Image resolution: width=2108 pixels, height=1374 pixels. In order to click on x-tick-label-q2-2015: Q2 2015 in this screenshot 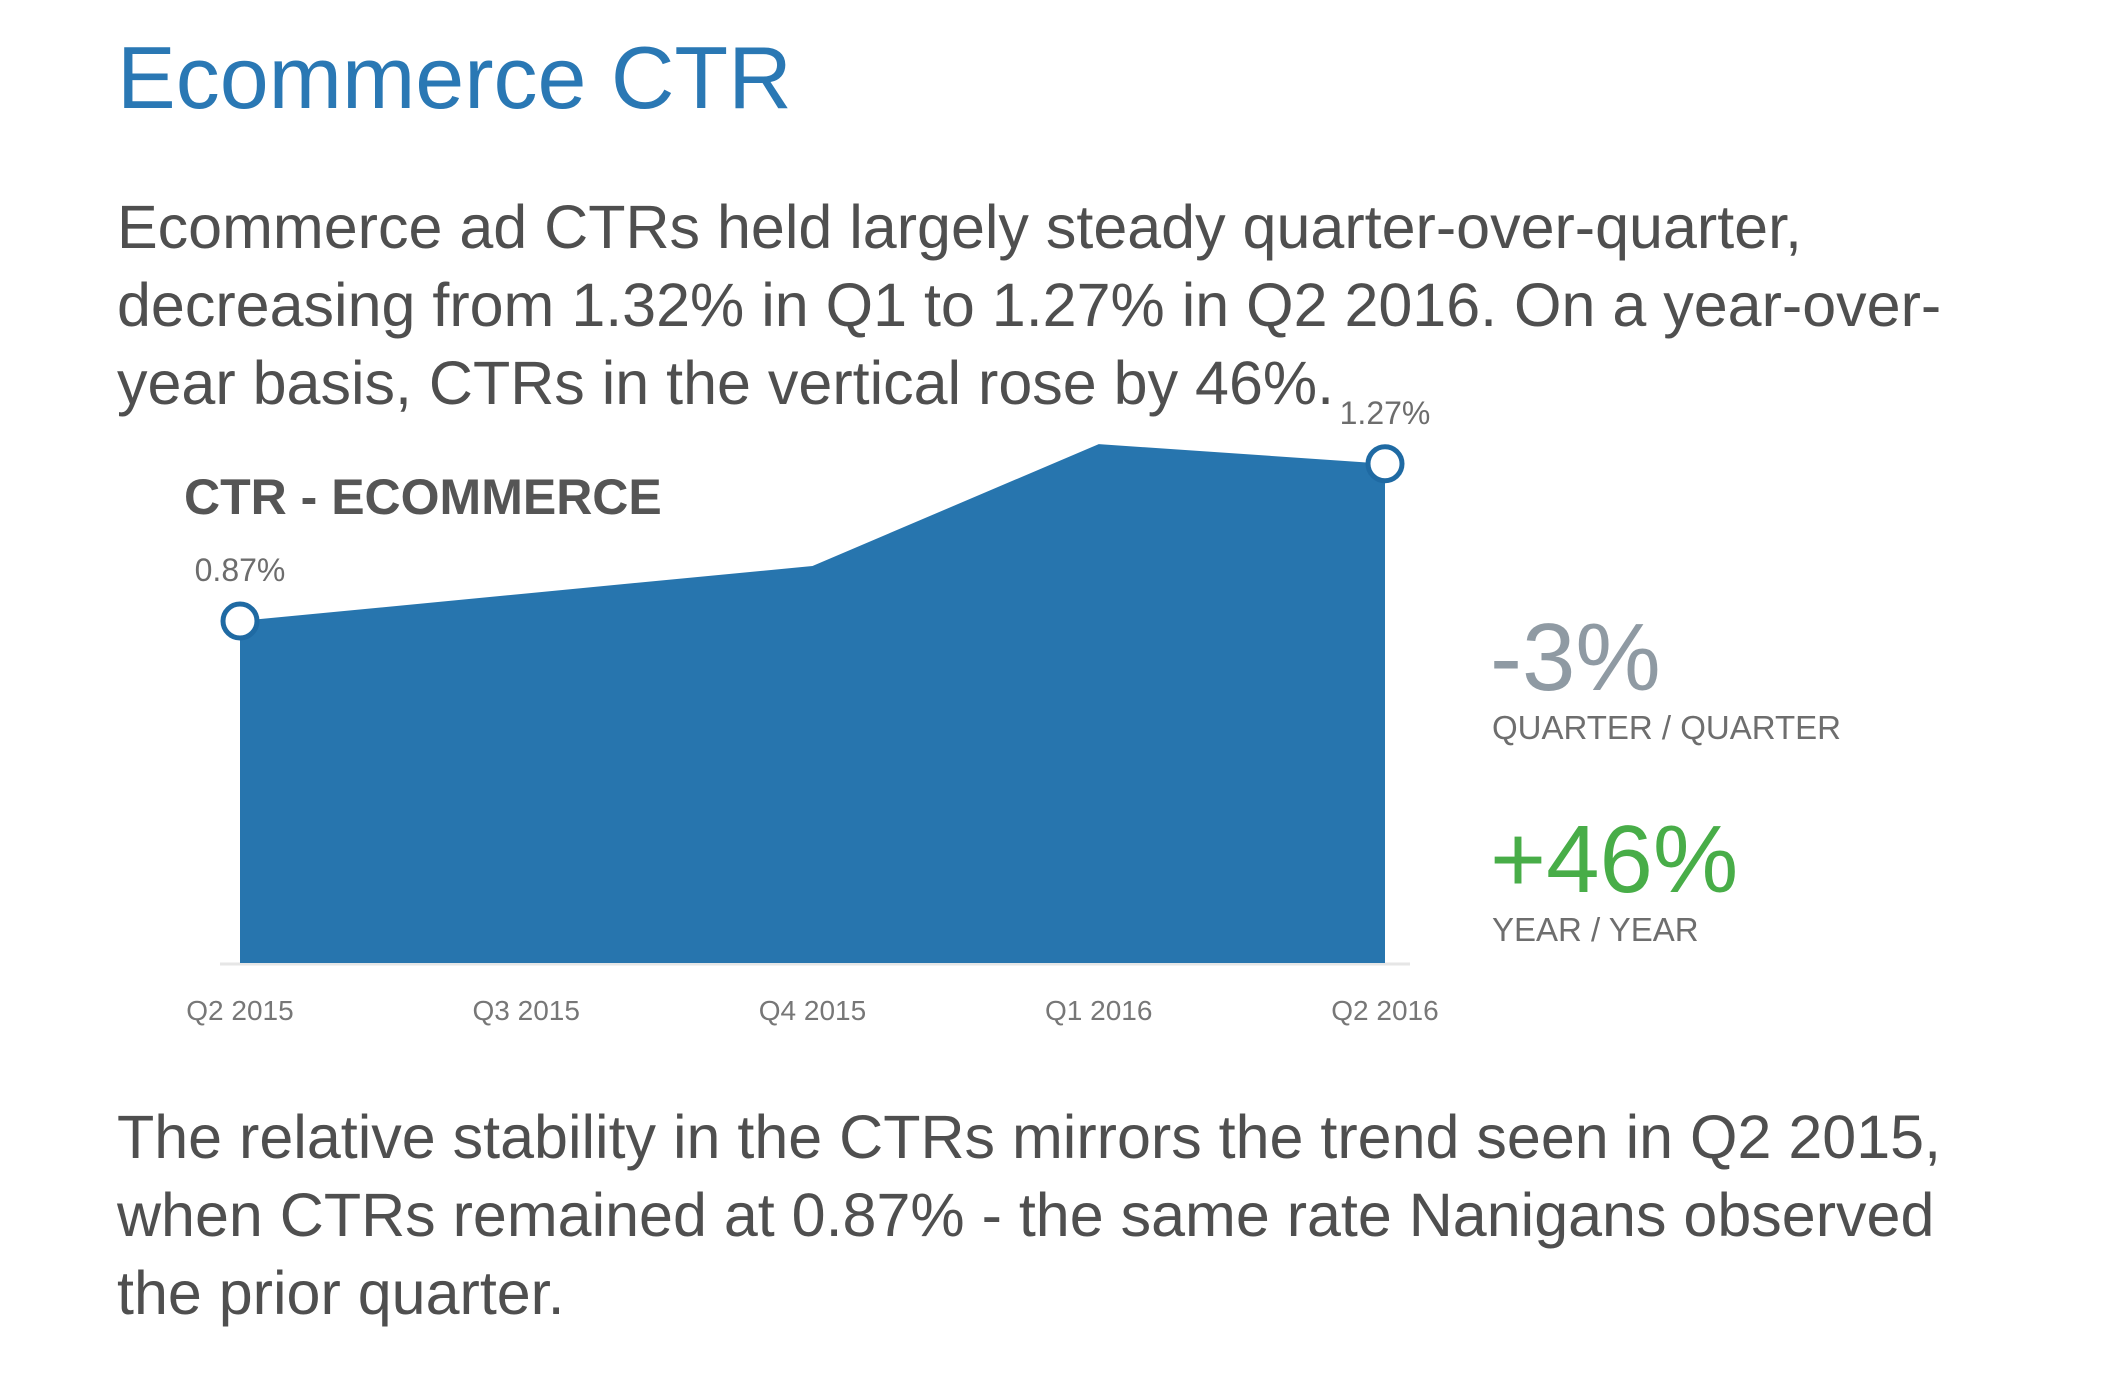, I will do `click(239, 1010)`.